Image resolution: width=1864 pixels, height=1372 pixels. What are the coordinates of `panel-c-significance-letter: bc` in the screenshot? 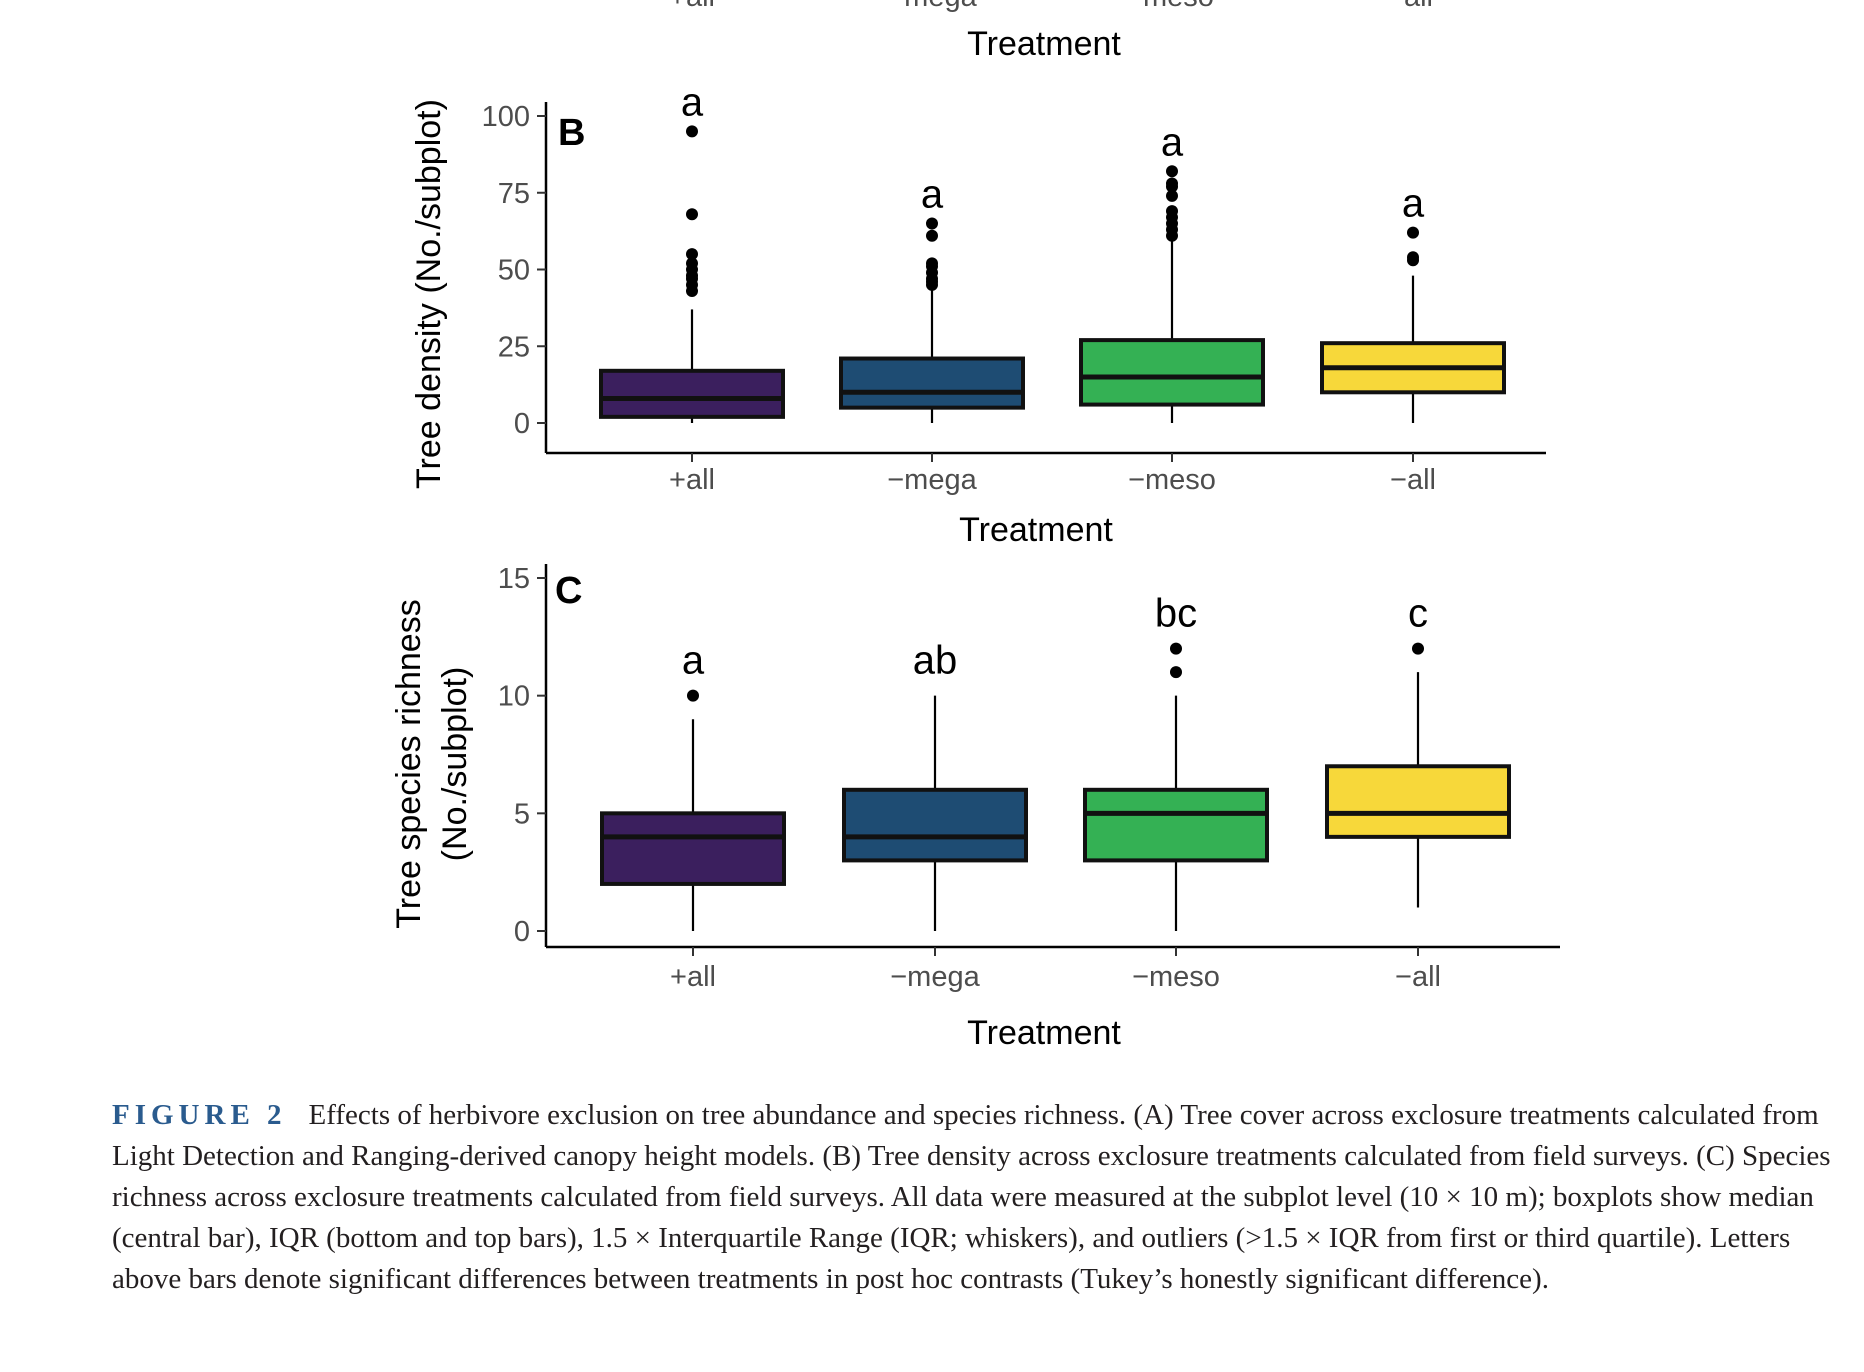 It's located at (1176, 614).